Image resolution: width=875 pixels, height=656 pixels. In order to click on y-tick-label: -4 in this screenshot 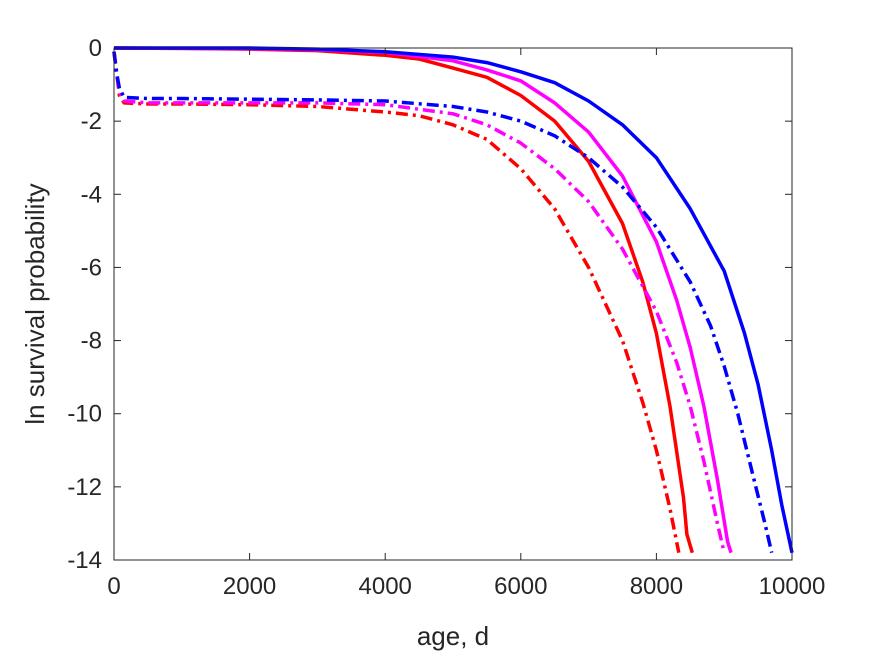, I will do `click(91, 194)`.